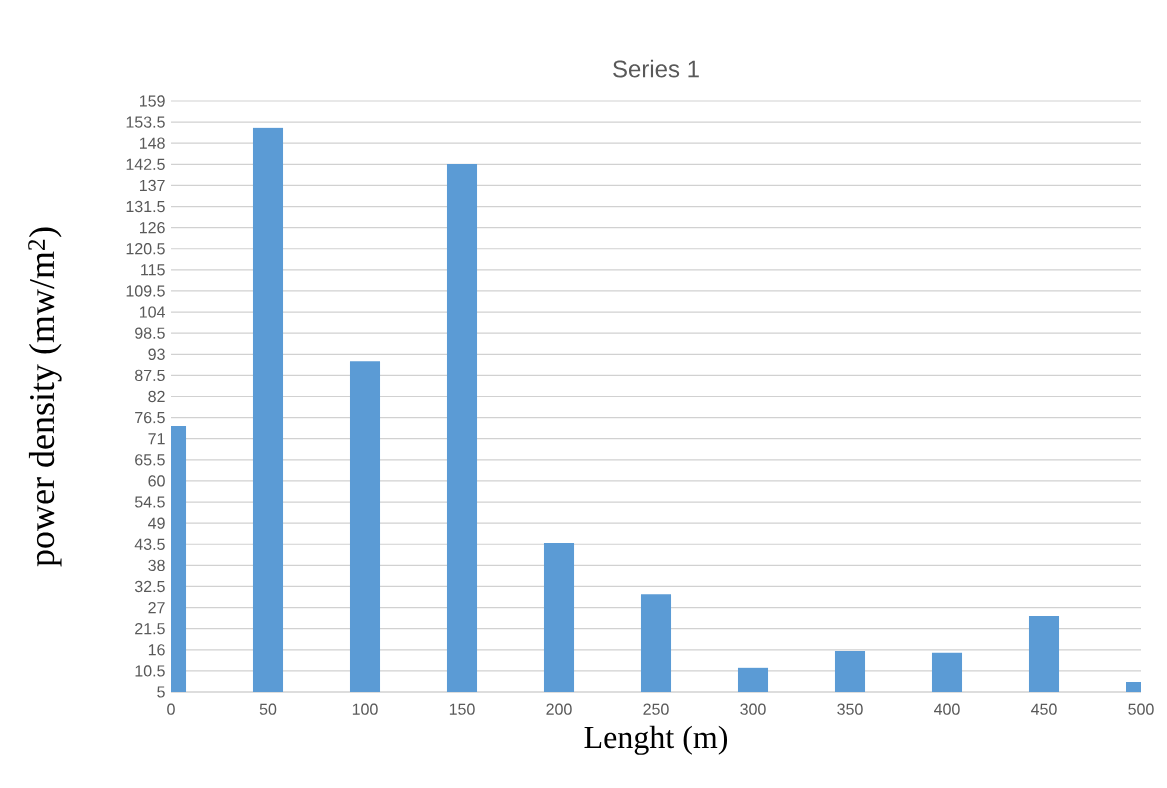 This screenshot has height=788, width=1167. Describe the element at coordinates (156, 607) in the screenshot. I see `y-tick-label: 27` at that location.